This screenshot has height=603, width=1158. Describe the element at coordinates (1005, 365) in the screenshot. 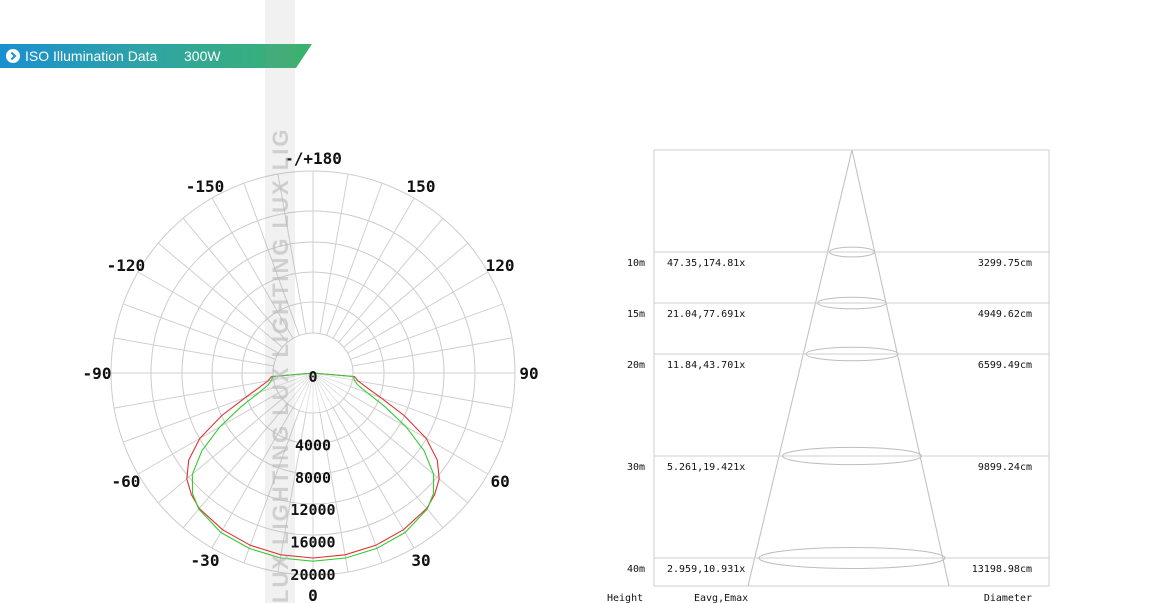

I see `row-diameter: 6599.49cm` at that location.